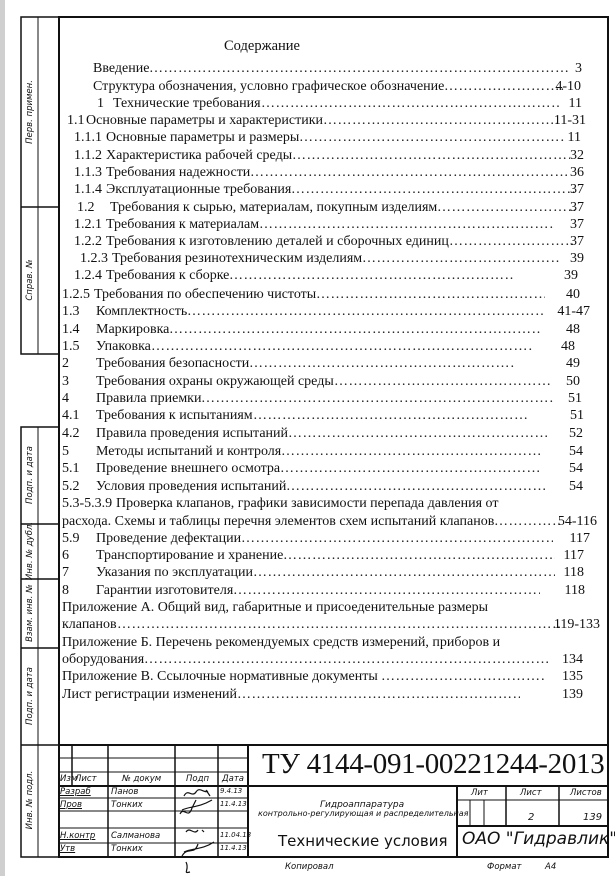 This screenshot has width=615, height=876. Describe the element at coordinates (76, 120) in the screenshot. I see `toc-entry-number: 1.1` at that location.